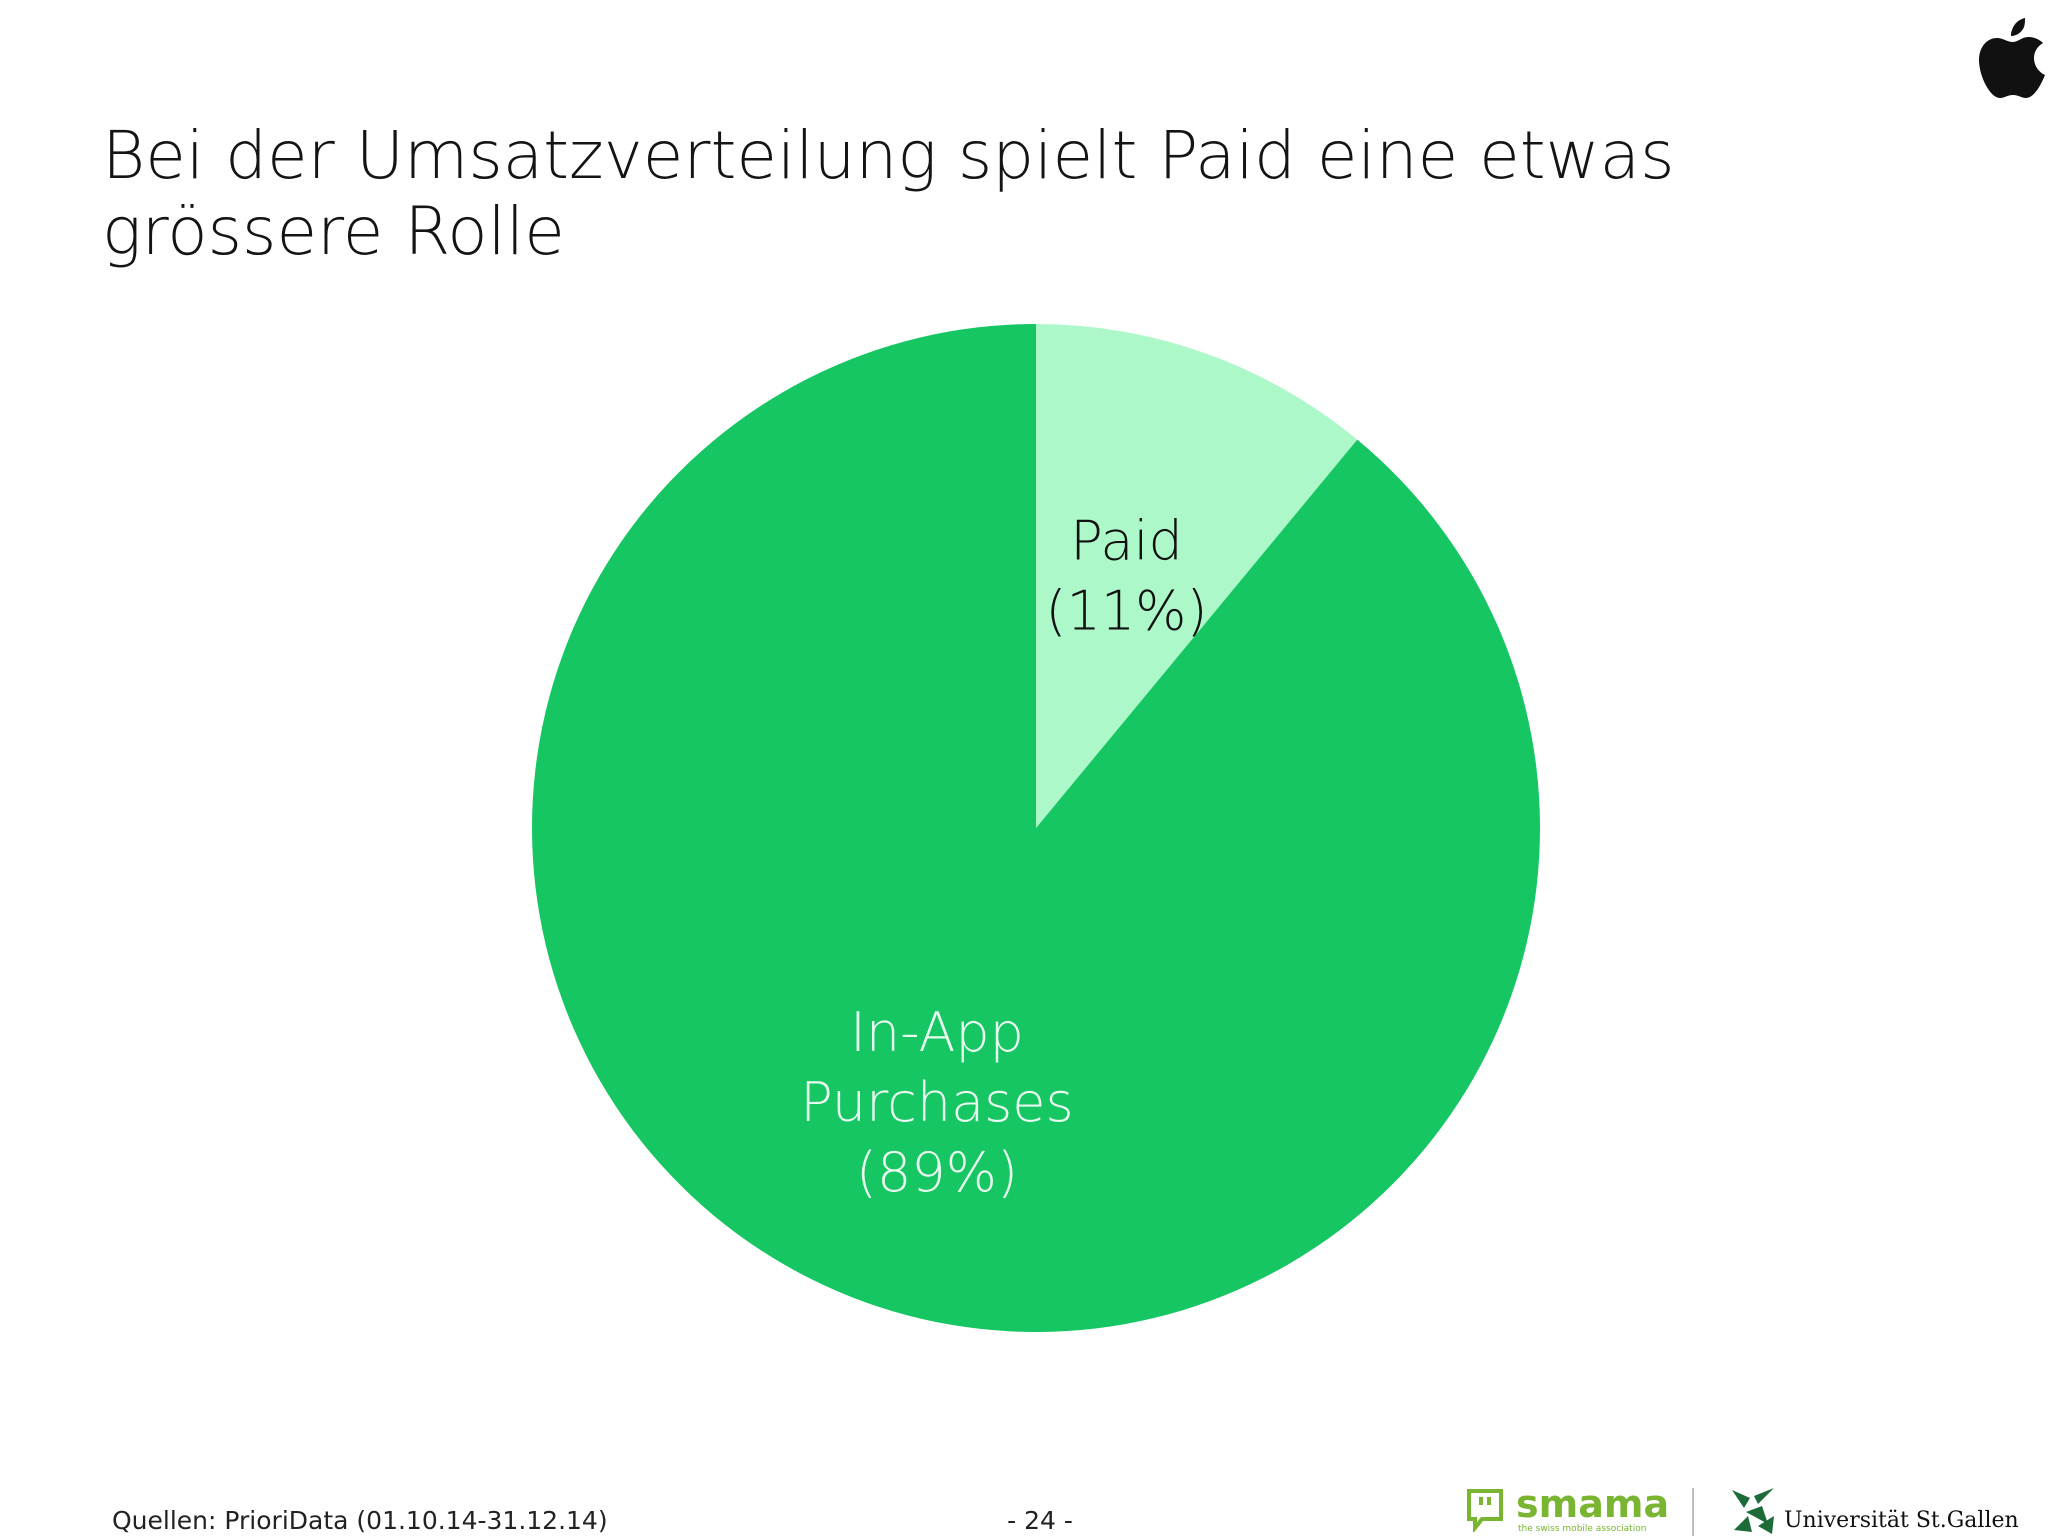  What do you see at coordinates (1582, 1529) in the screenshot?
I see `smama-tagline: the swiss mobile association` at bounding box center [1582, 1529].